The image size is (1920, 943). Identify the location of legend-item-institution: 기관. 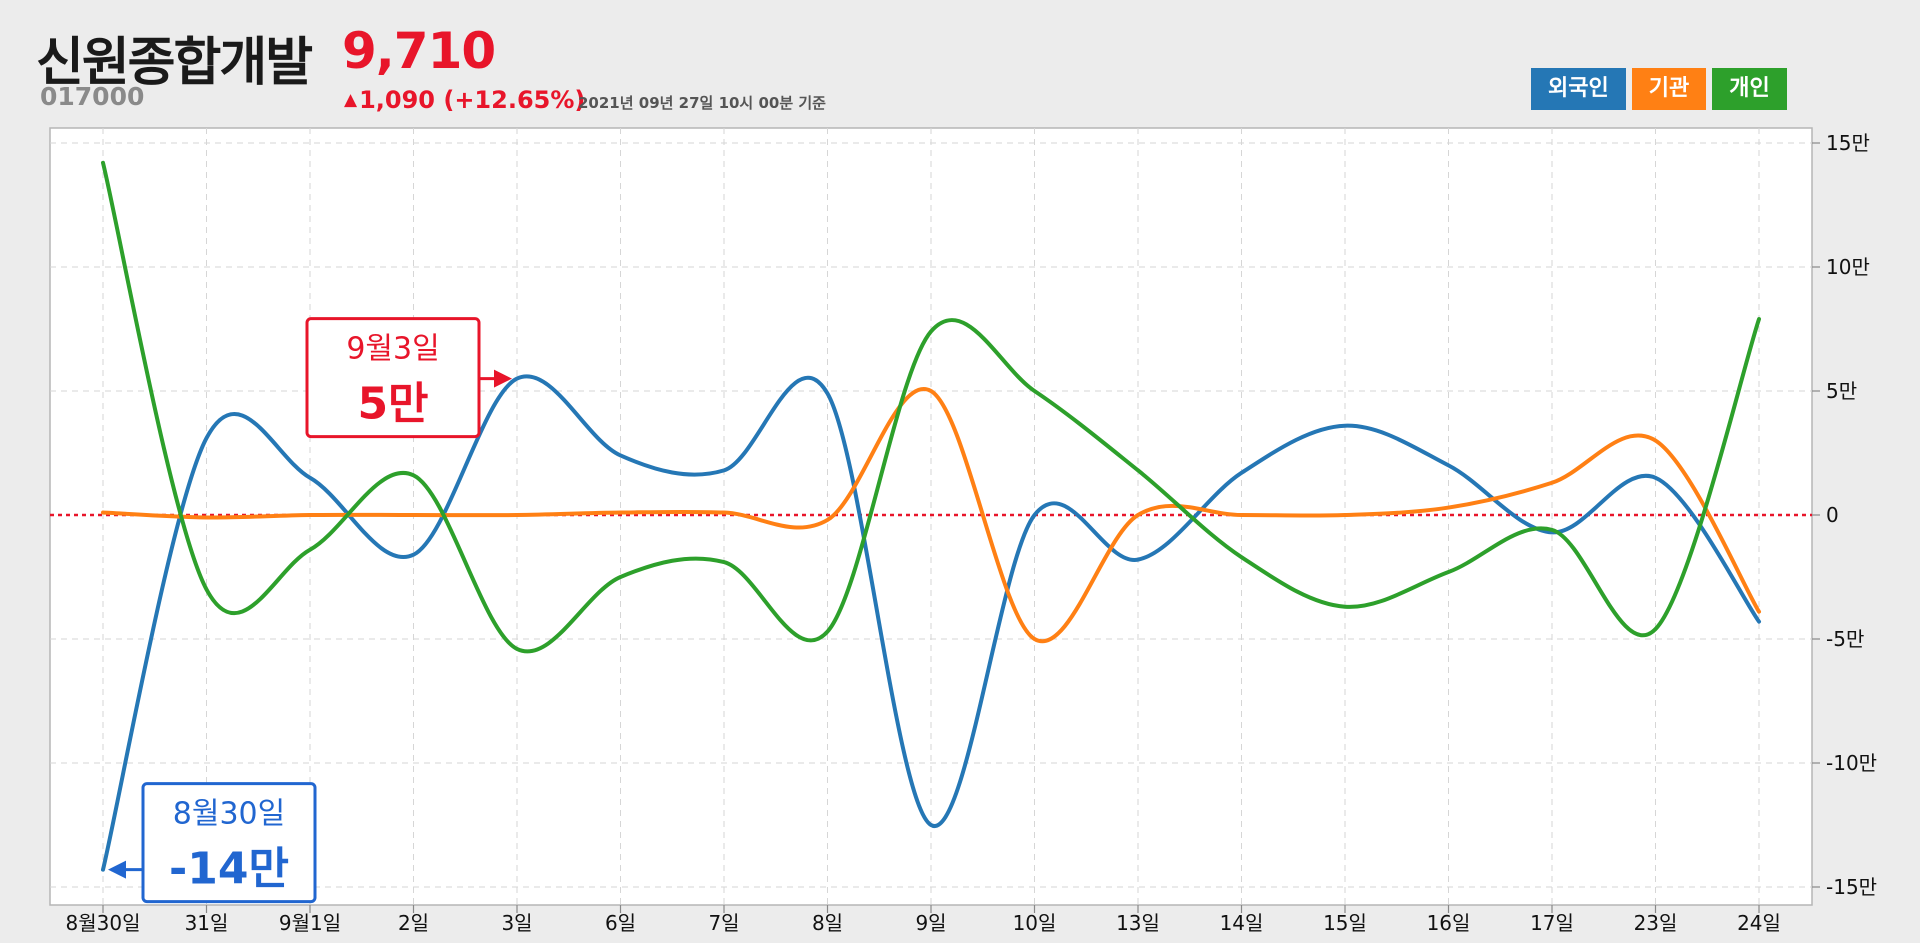
(1669, 89).